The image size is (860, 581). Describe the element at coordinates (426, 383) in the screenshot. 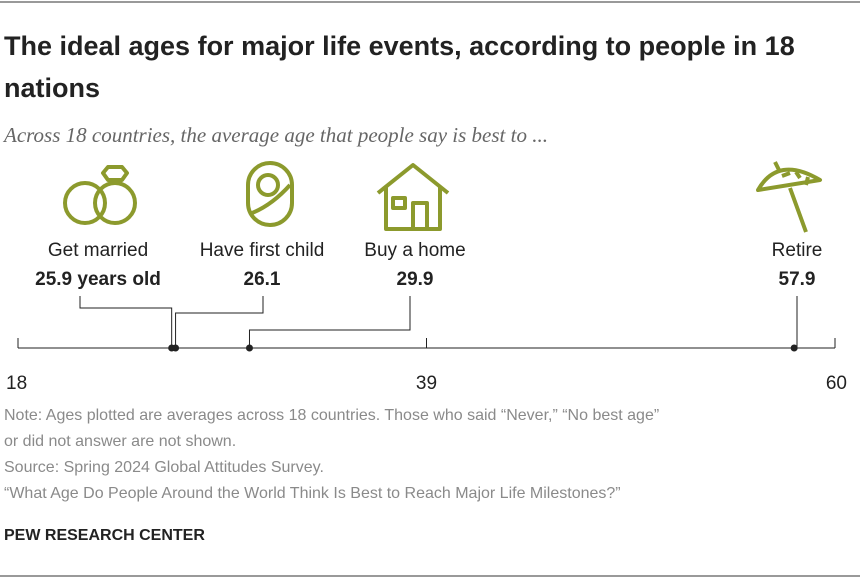

I see `x-tick-label: 39` at that location.